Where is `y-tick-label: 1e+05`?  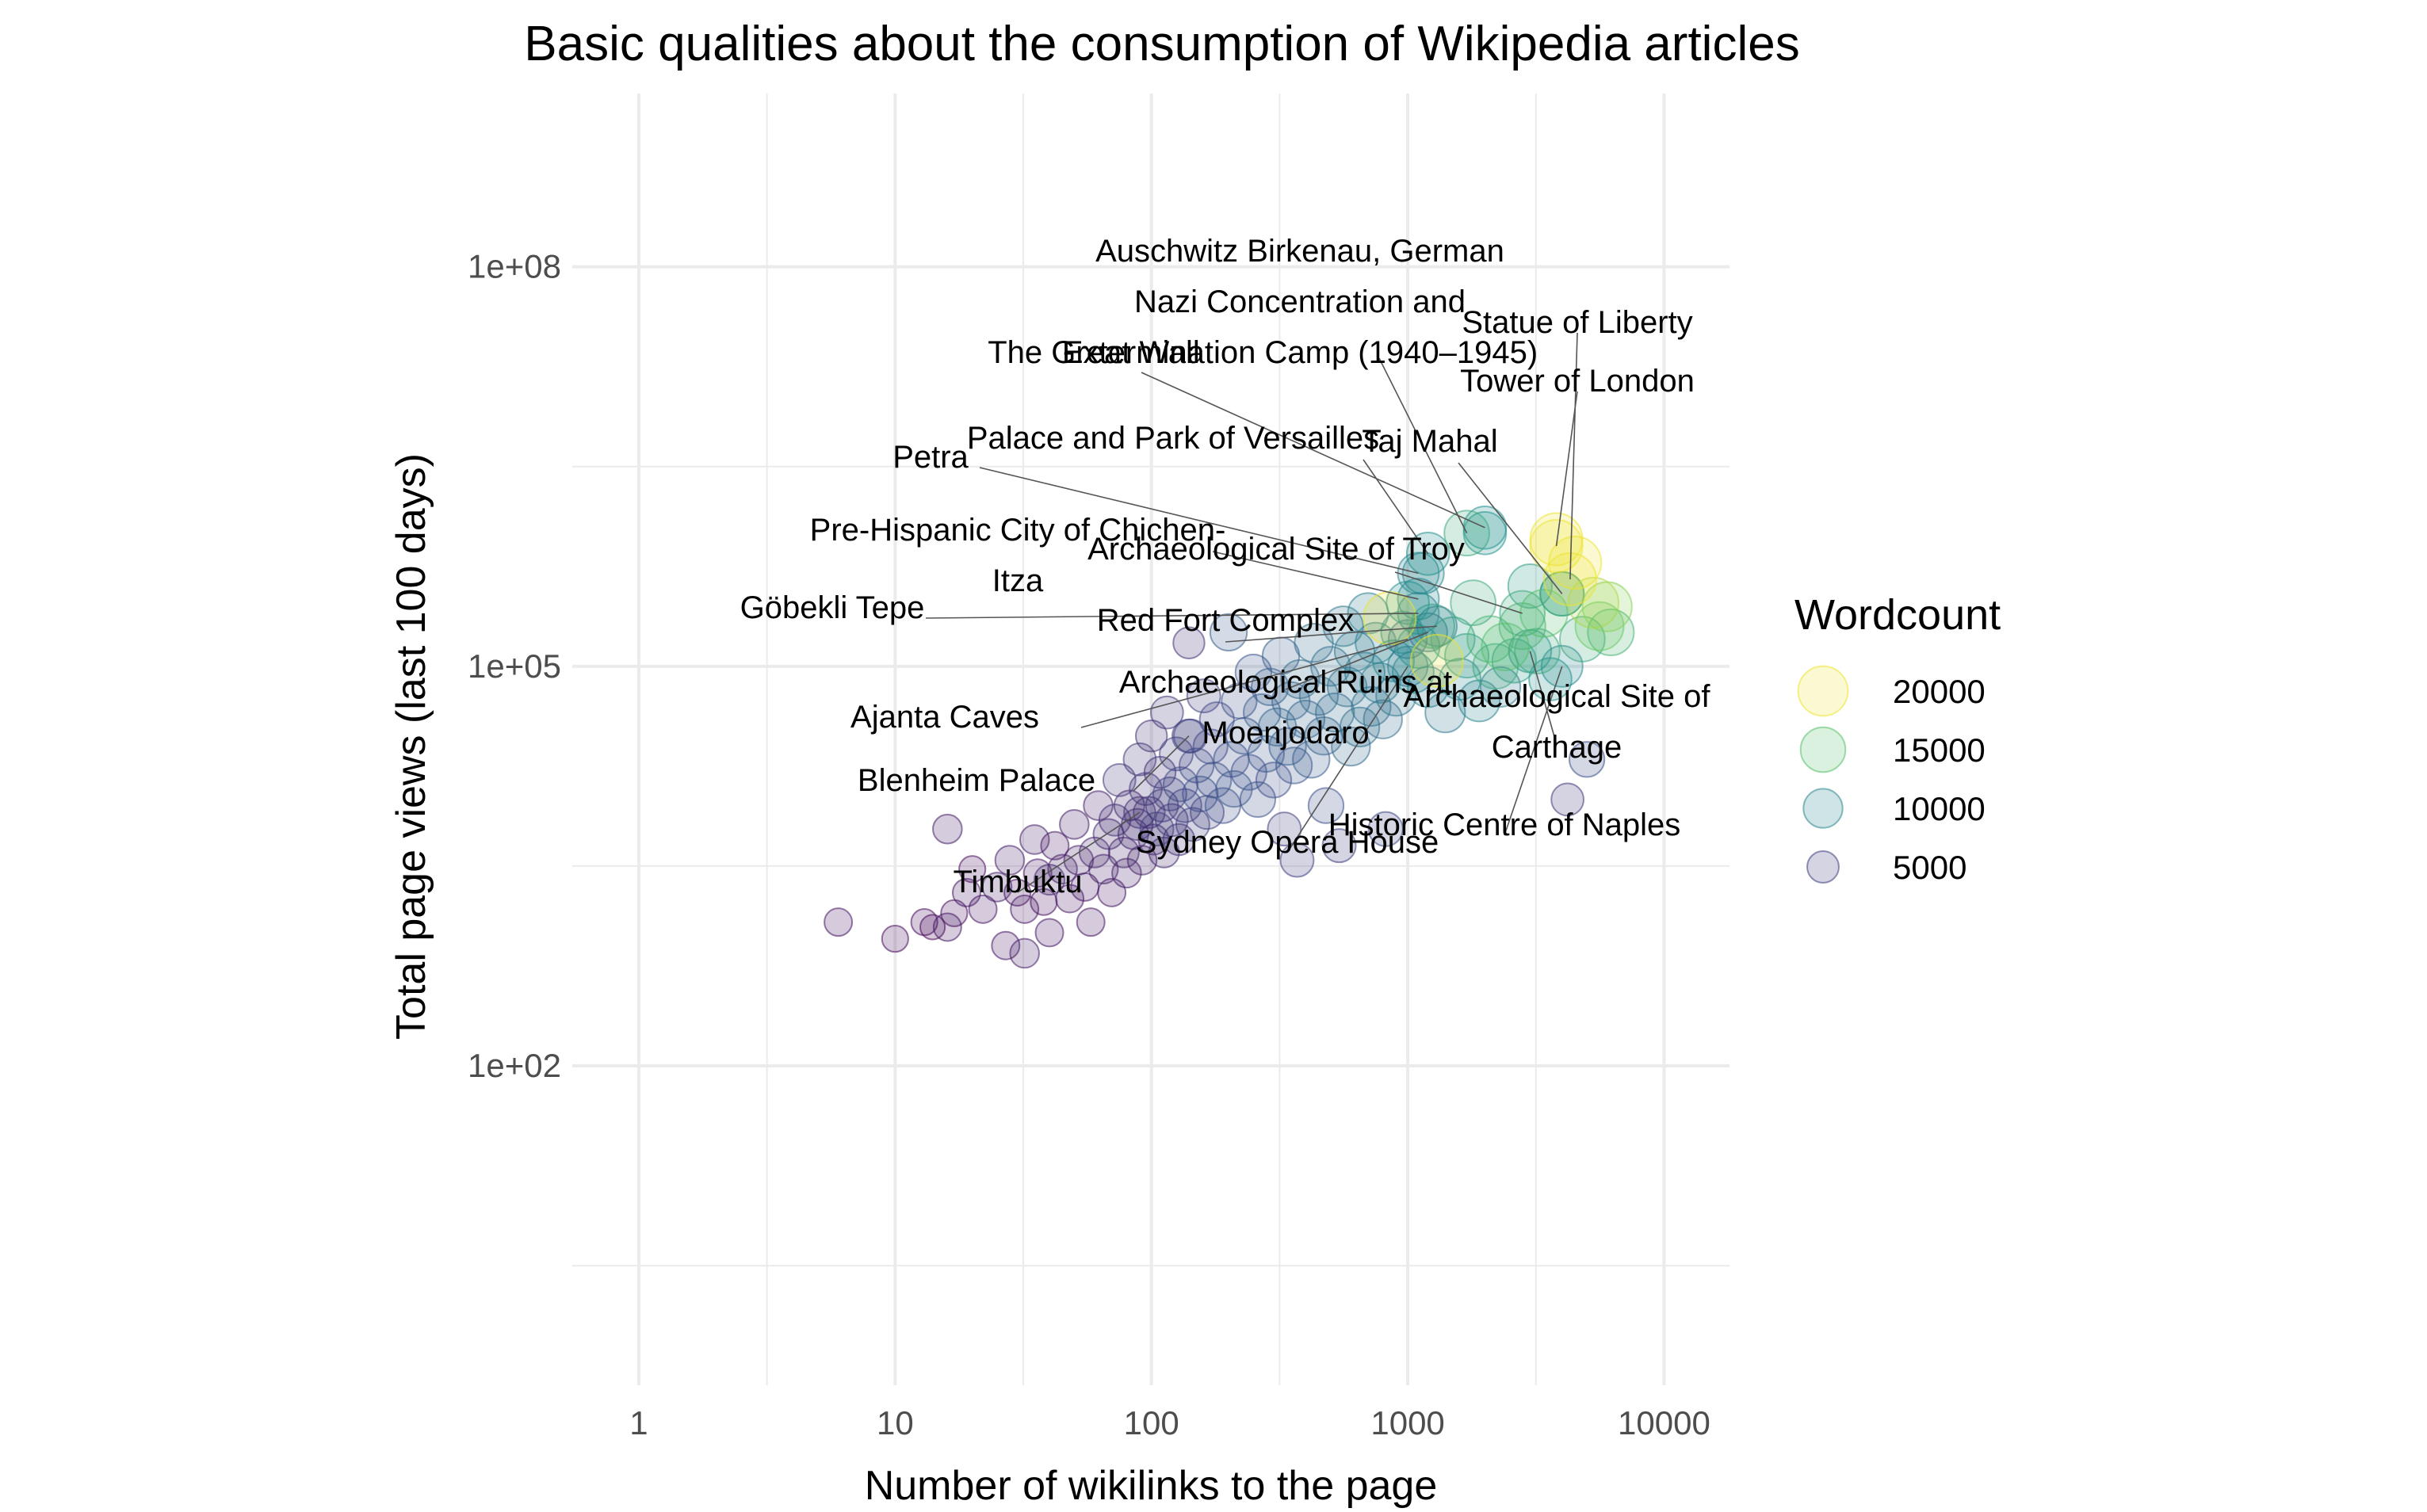 y-tick-label: 1e+05 is located at coordinates (514, 666).